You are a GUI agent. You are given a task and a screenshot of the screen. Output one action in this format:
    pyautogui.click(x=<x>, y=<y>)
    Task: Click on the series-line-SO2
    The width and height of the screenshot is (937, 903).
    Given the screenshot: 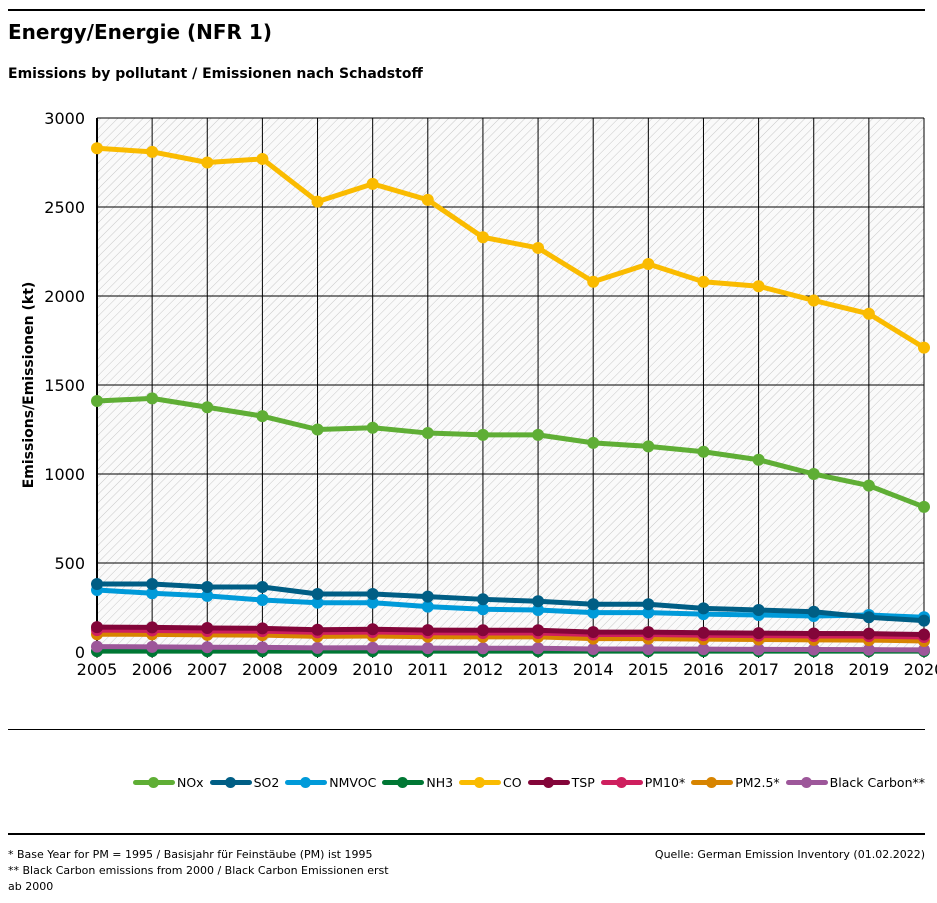 What is the action you would take?
    pyautogui.click(x=511, y=602)
    